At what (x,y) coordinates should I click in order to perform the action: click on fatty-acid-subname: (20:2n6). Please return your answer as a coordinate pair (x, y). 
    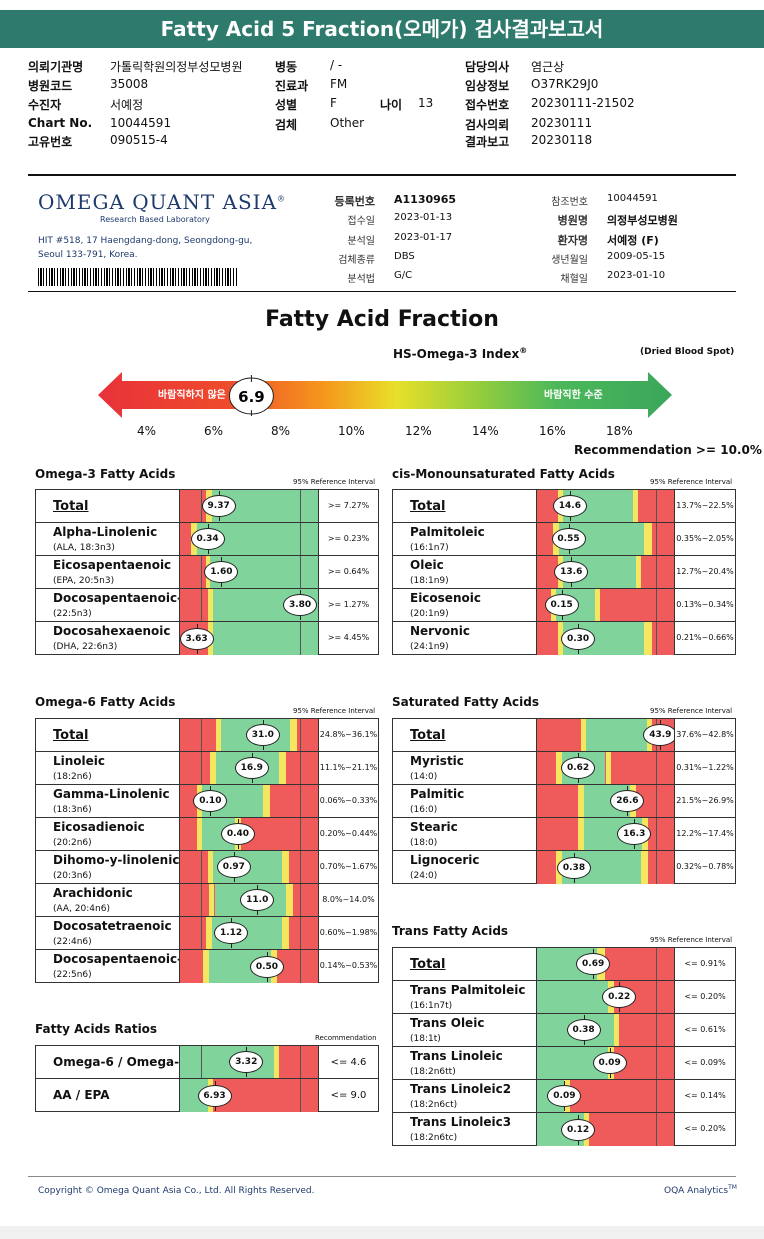
    Looking at the image, I should click on (72, 843).